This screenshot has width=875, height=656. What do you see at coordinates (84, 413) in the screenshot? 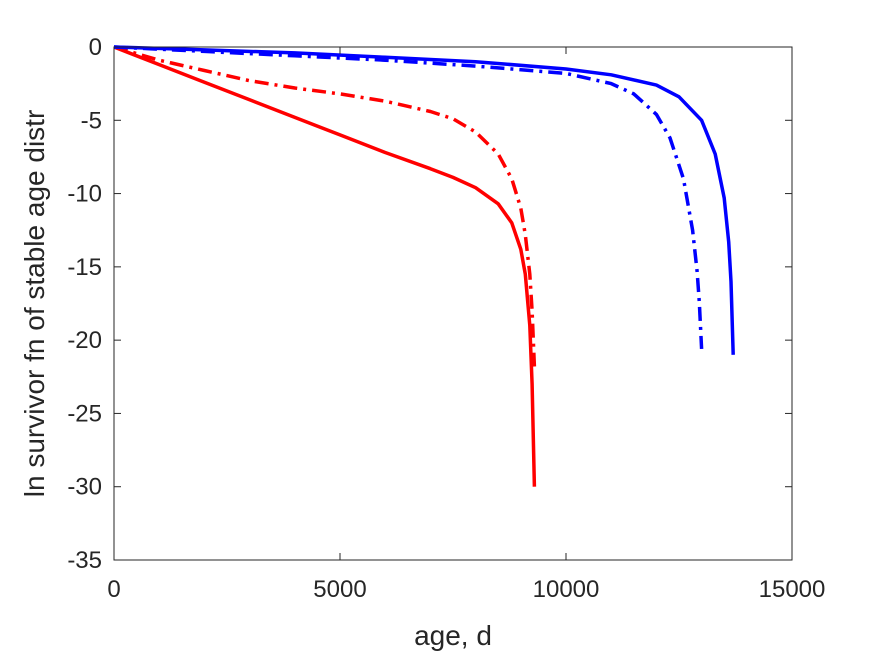
I see `y-tick-label: -25` at bounding box center [84, 413].